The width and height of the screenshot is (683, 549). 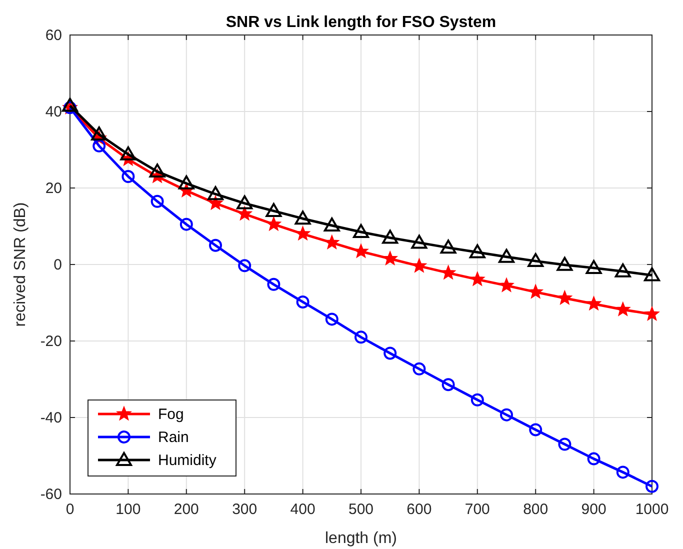 What do you see at coordinates (477, 509) in the screenshot?
I see `x-tick-label: 700` at bounding box center [477, 509].